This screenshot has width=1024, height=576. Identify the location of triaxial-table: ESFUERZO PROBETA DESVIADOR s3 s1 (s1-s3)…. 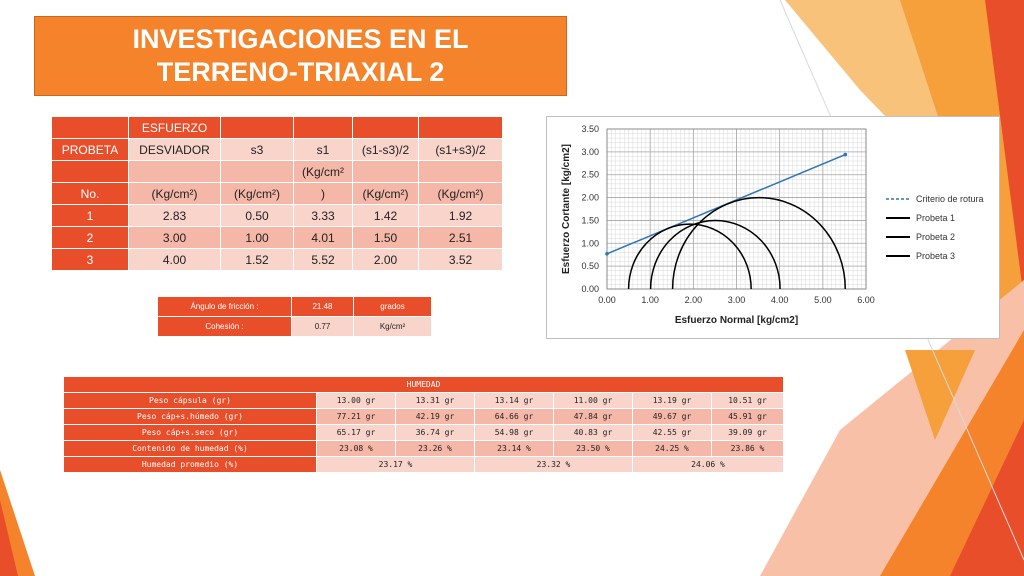
(277, 193).